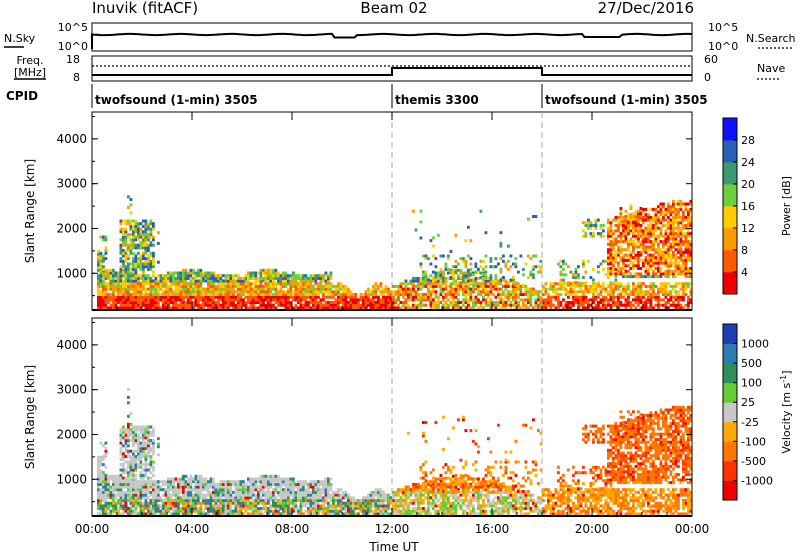  I want to click on colorbar-label: Velocity [m s-1], so click(786, 411).